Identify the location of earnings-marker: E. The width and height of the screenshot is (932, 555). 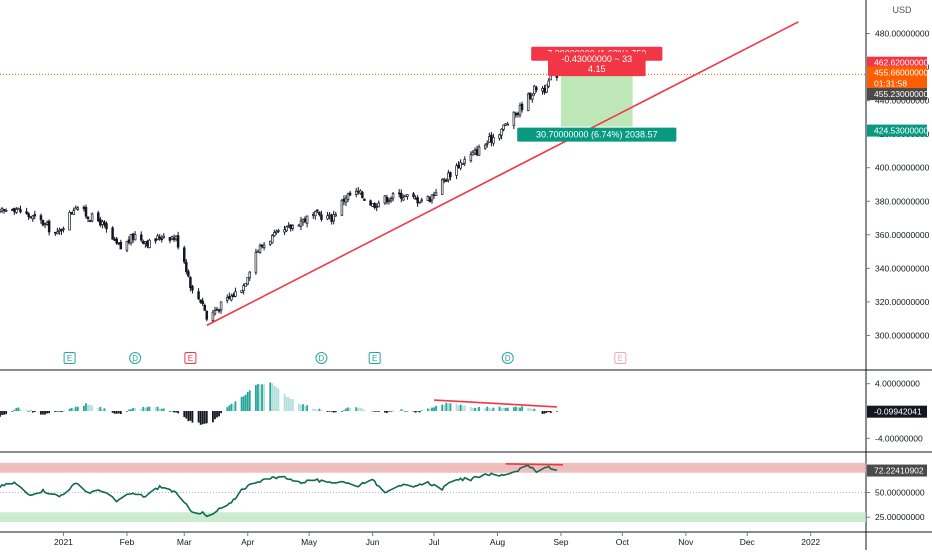
(190, 358).